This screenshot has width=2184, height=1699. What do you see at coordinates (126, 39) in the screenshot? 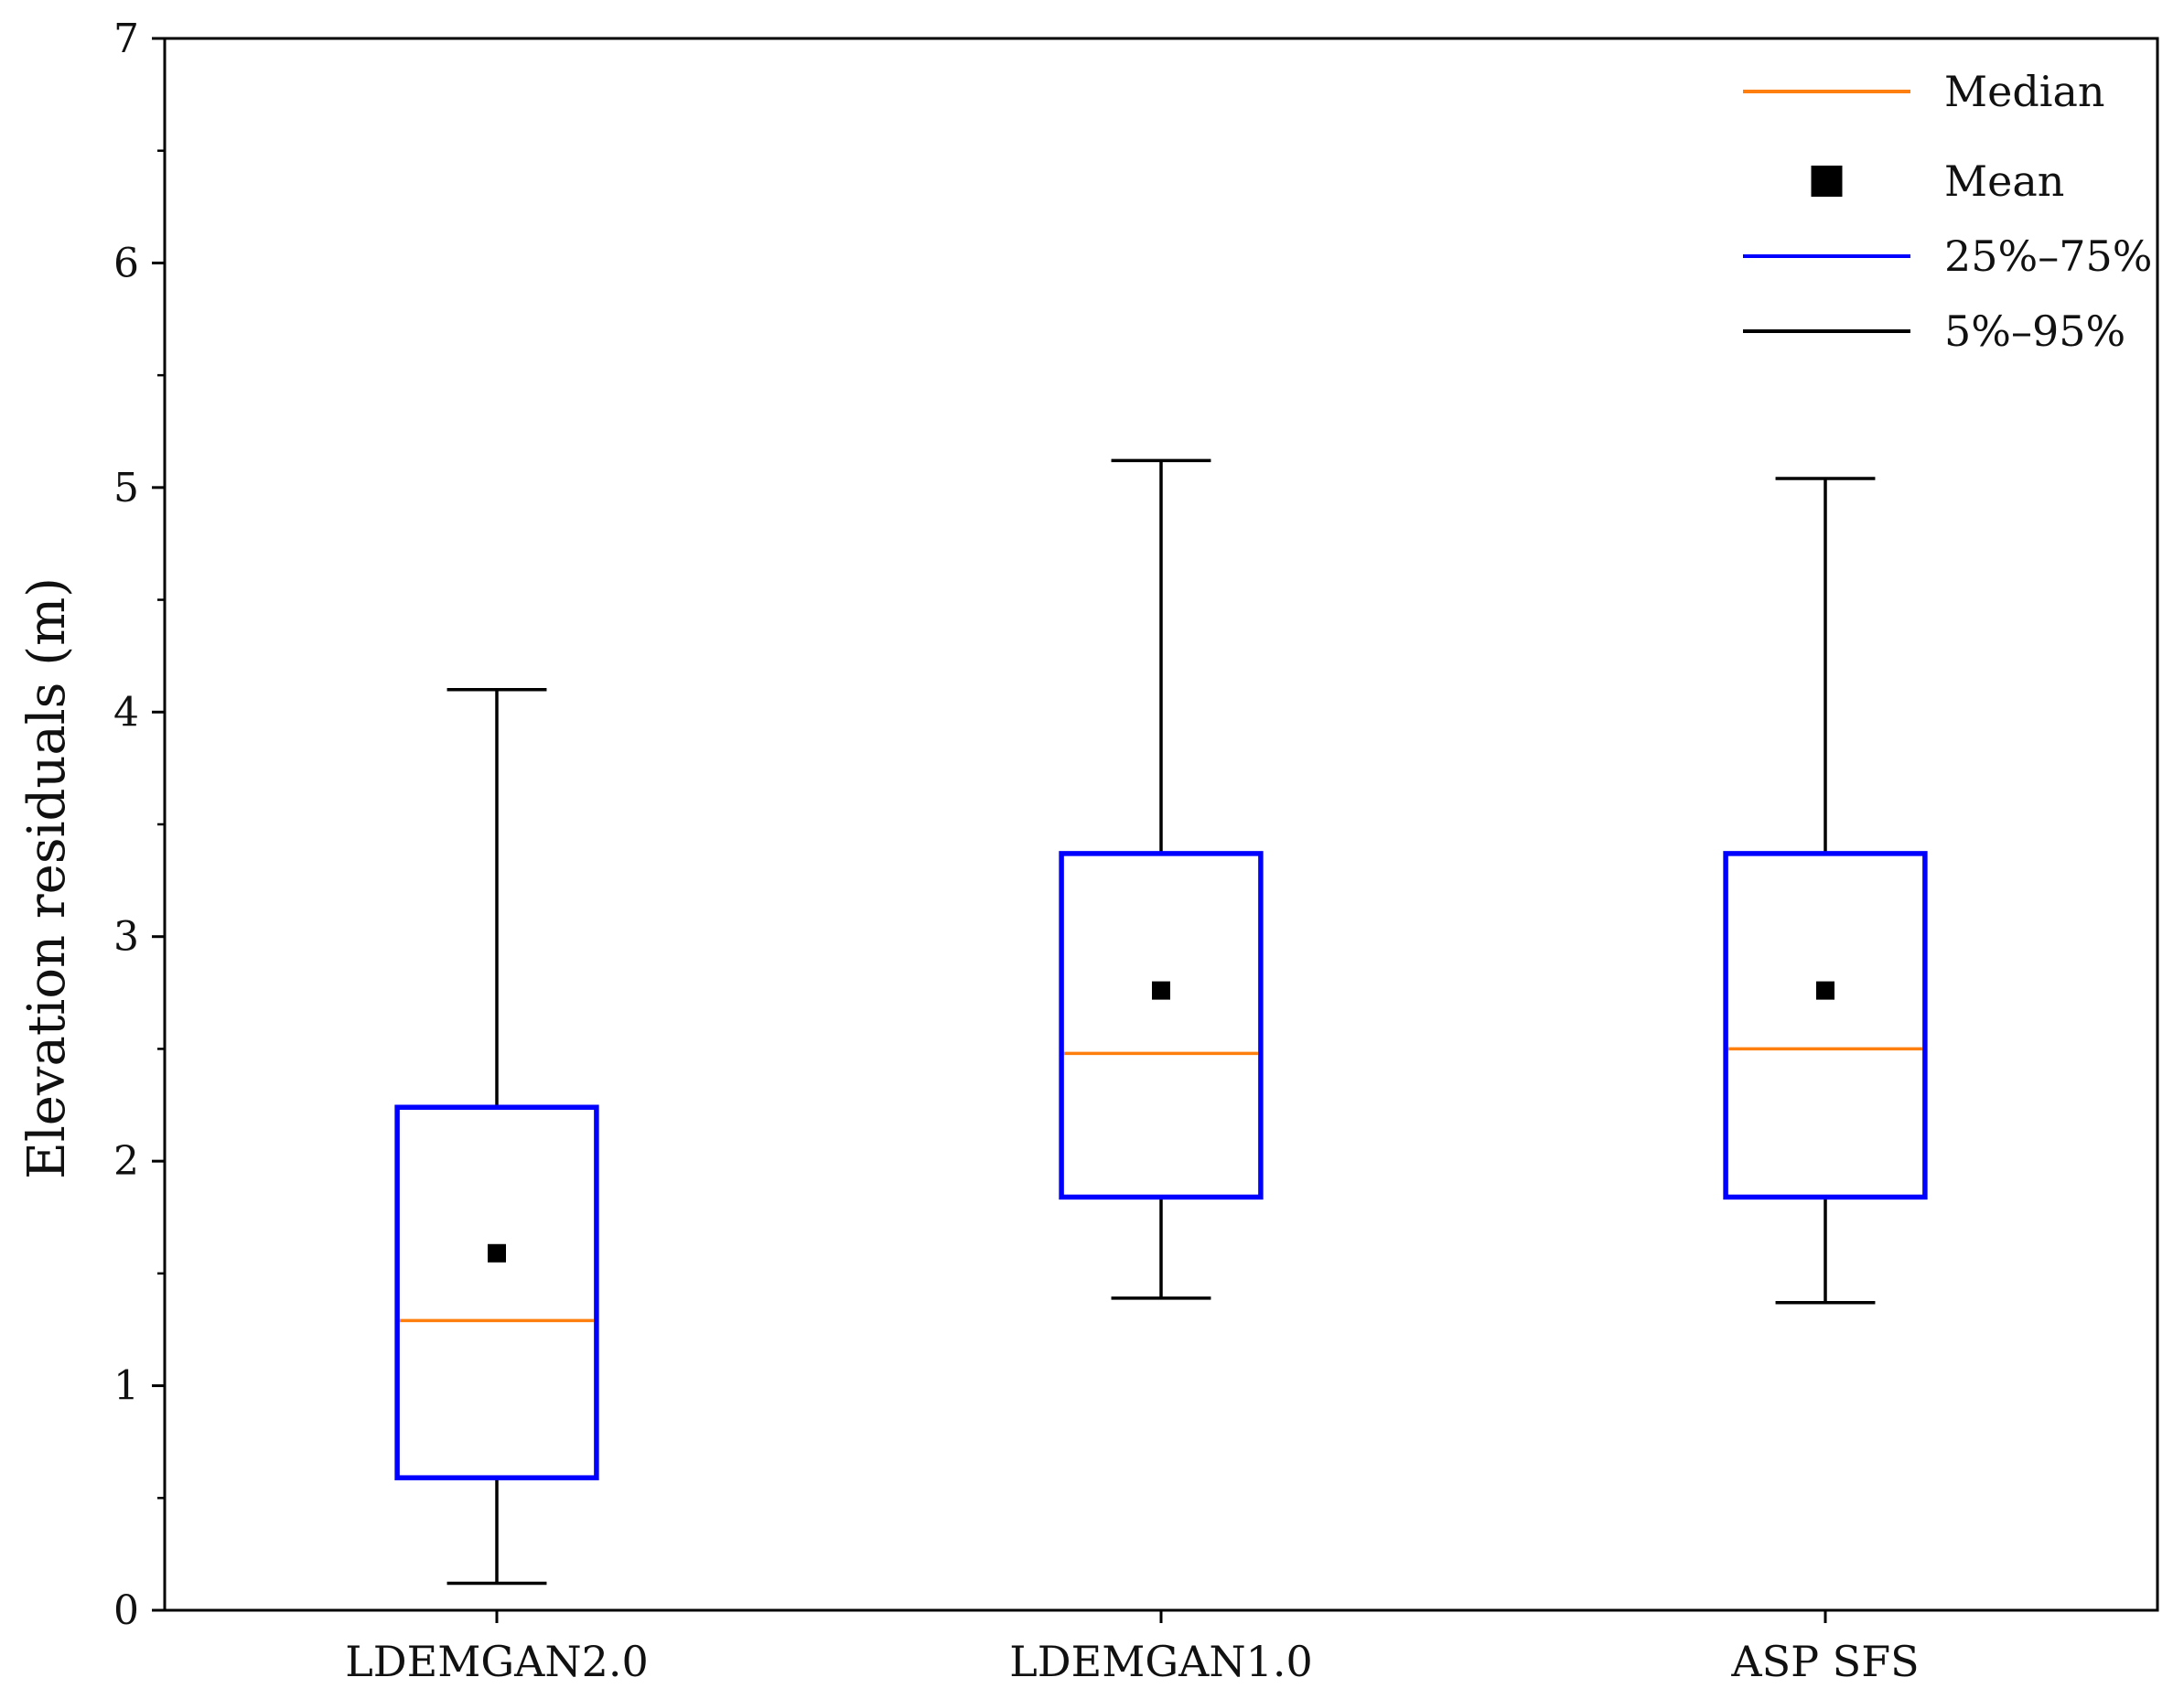
I see `y-tick-label-7: 7` at bounding box center [126, 39].